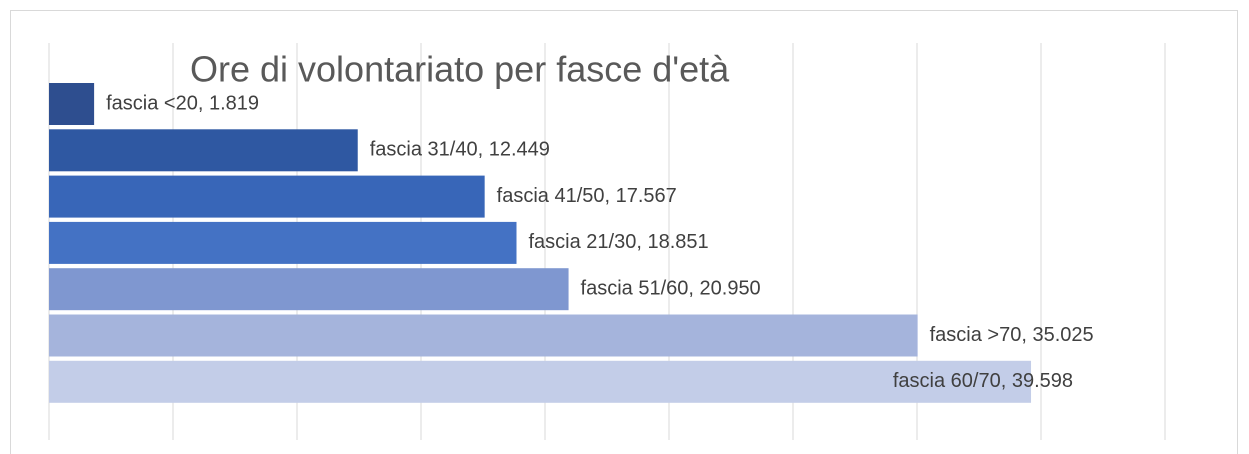 This screenshot has width=1249, height=454. What do you see at coordinates (460, 69) in the screenshot?
I see `chart-title: Ore di volontariato per fasce d'età` at bounding box center [460, 69].